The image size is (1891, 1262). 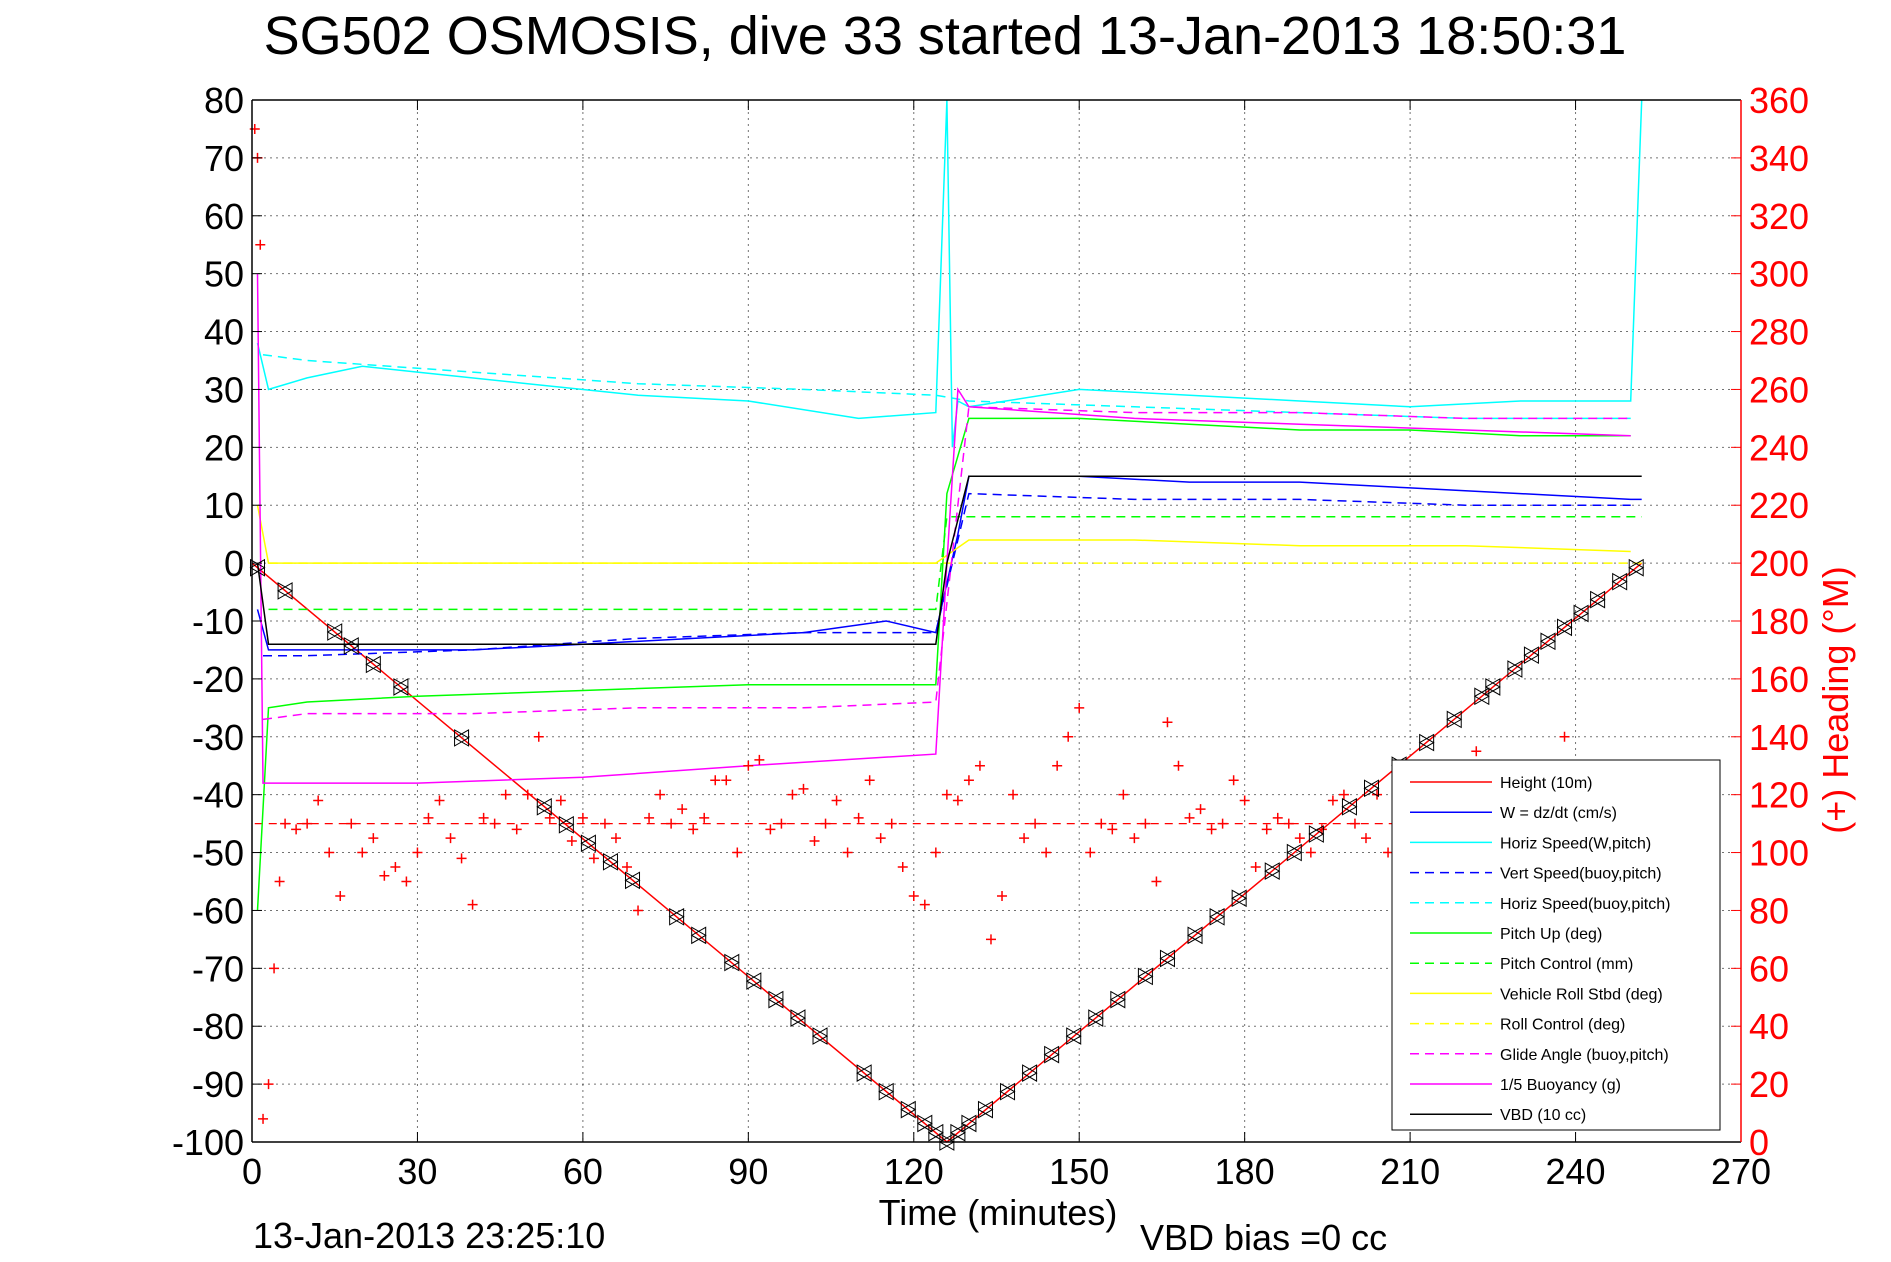 What do you see at coordinates (1779, 216) in the screenshot?
I see `y-right-tick-label: 320` at bounding box center [1779, 216].